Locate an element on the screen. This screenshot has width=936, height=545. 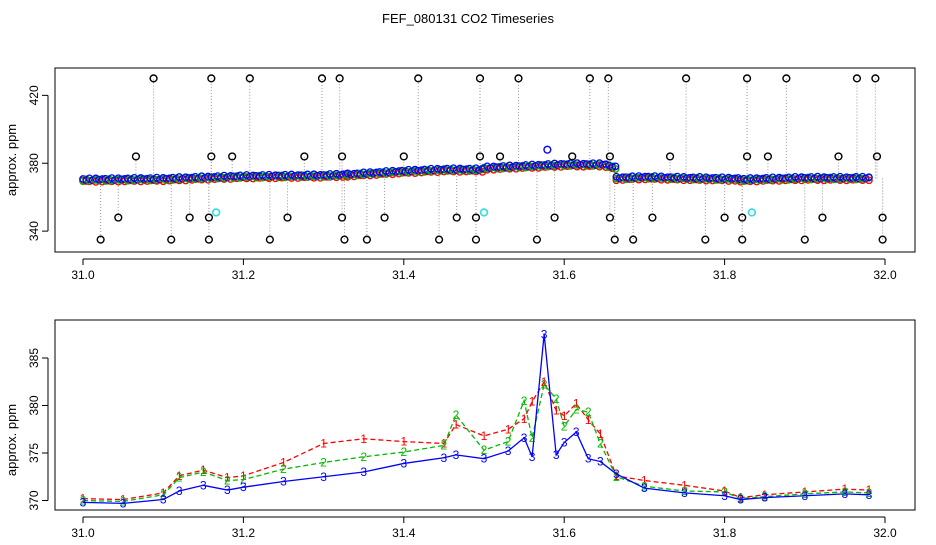
top-x-tick-label: 31.4 is located at coordinates (404, 275).